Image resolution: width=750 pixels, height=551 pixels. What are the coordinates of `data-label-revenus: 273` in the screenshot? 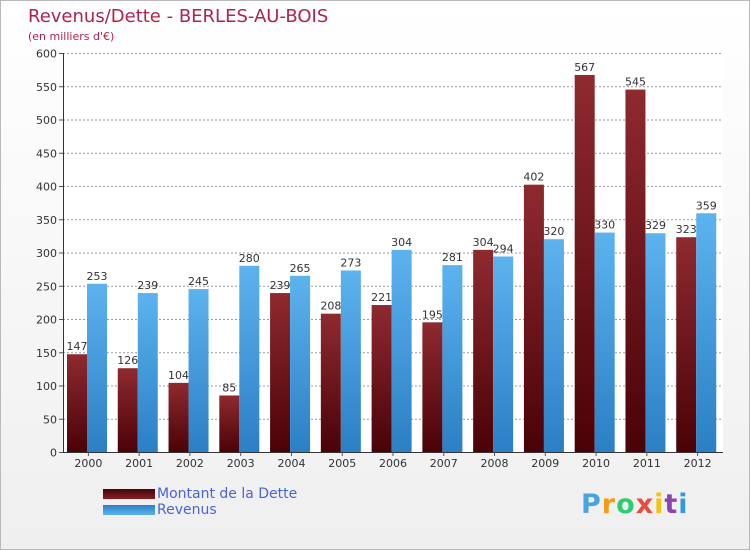 It's located at (350, 262).